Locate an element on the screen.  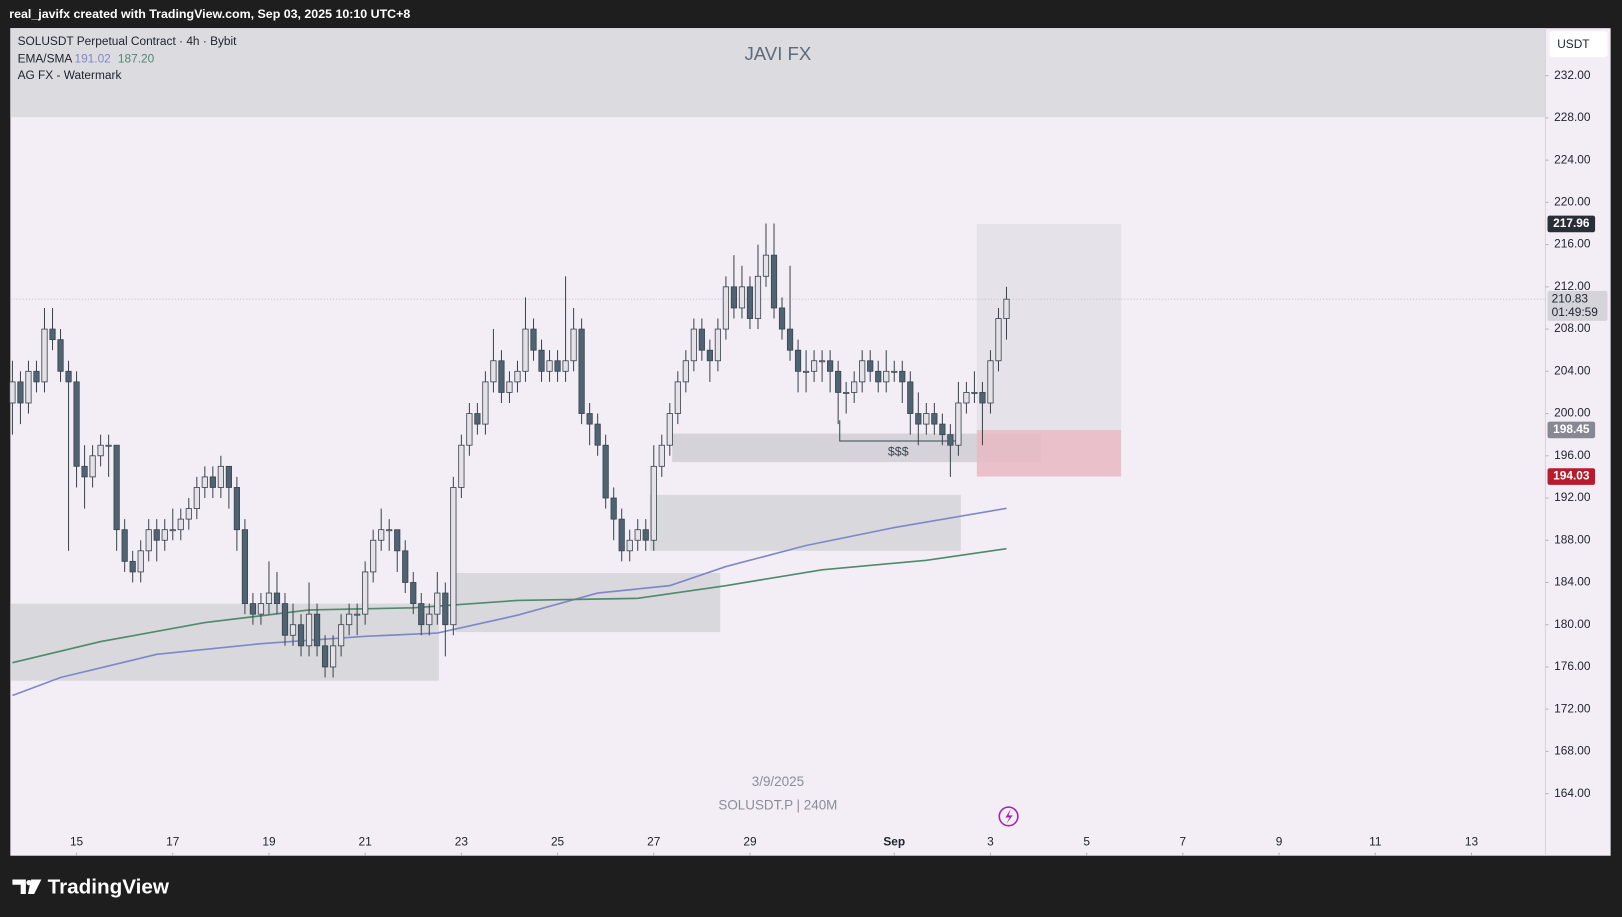
y-tick-label: 212.00 is located at coordinates (1572, 286).